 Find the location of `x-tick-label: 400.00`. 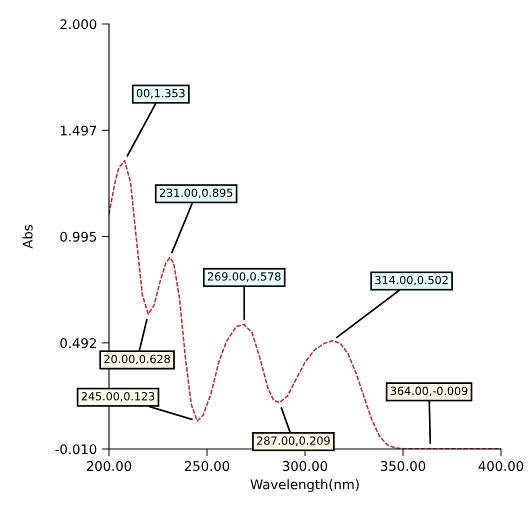

x-tick-label: 400.00 is located at coordinates (501, 466).